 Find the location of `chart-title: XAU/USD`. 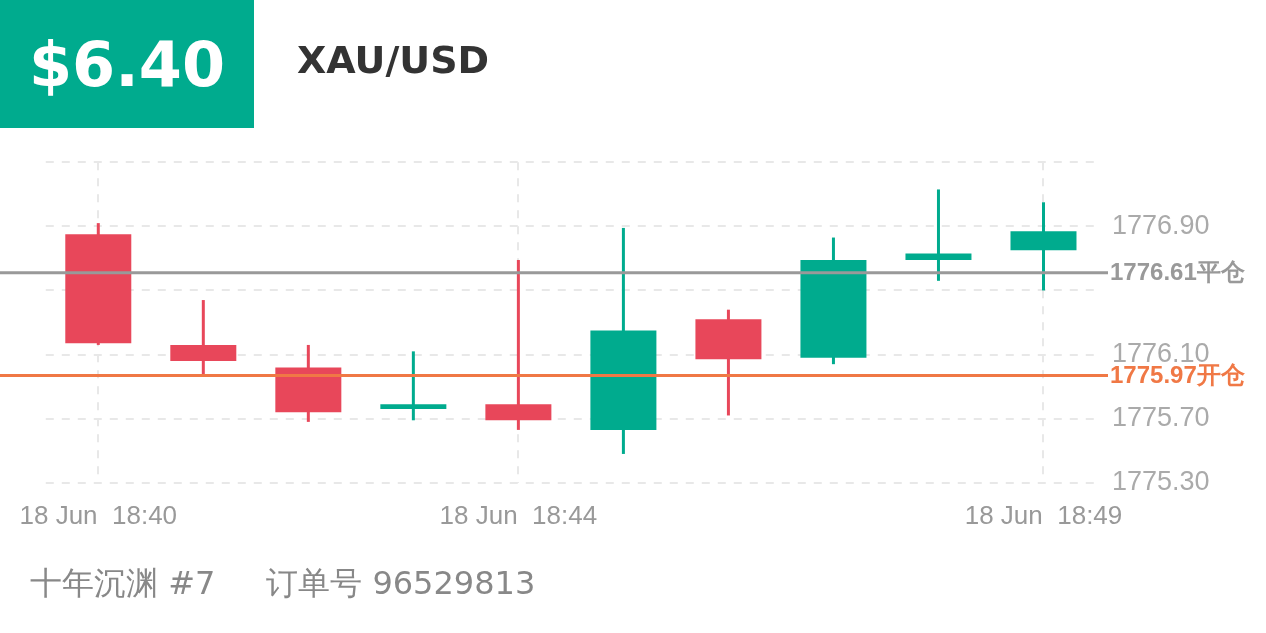

chart-title: XAU/USD is located at coordinates (393, 60).